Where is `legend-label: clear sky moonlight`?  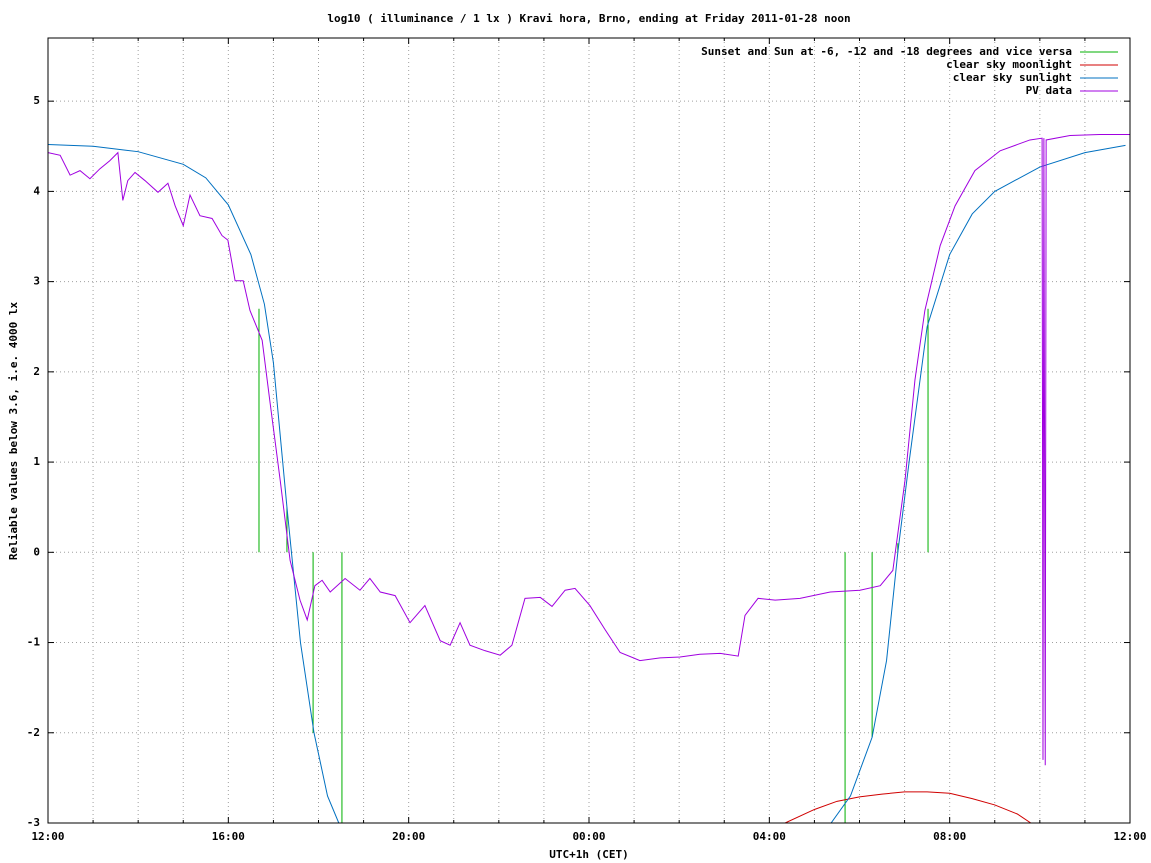 legend-label: clear sky moonlight is located at coordinates (1009, 64).